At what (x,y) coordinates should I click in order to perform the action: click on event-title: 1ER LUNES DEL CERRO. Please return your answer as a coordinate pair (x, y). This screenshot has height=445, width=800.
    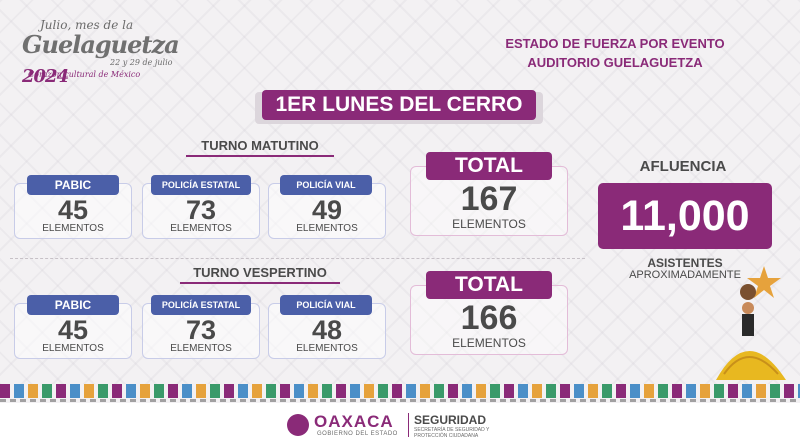
    Looking at the image, I should click on (399, 105).